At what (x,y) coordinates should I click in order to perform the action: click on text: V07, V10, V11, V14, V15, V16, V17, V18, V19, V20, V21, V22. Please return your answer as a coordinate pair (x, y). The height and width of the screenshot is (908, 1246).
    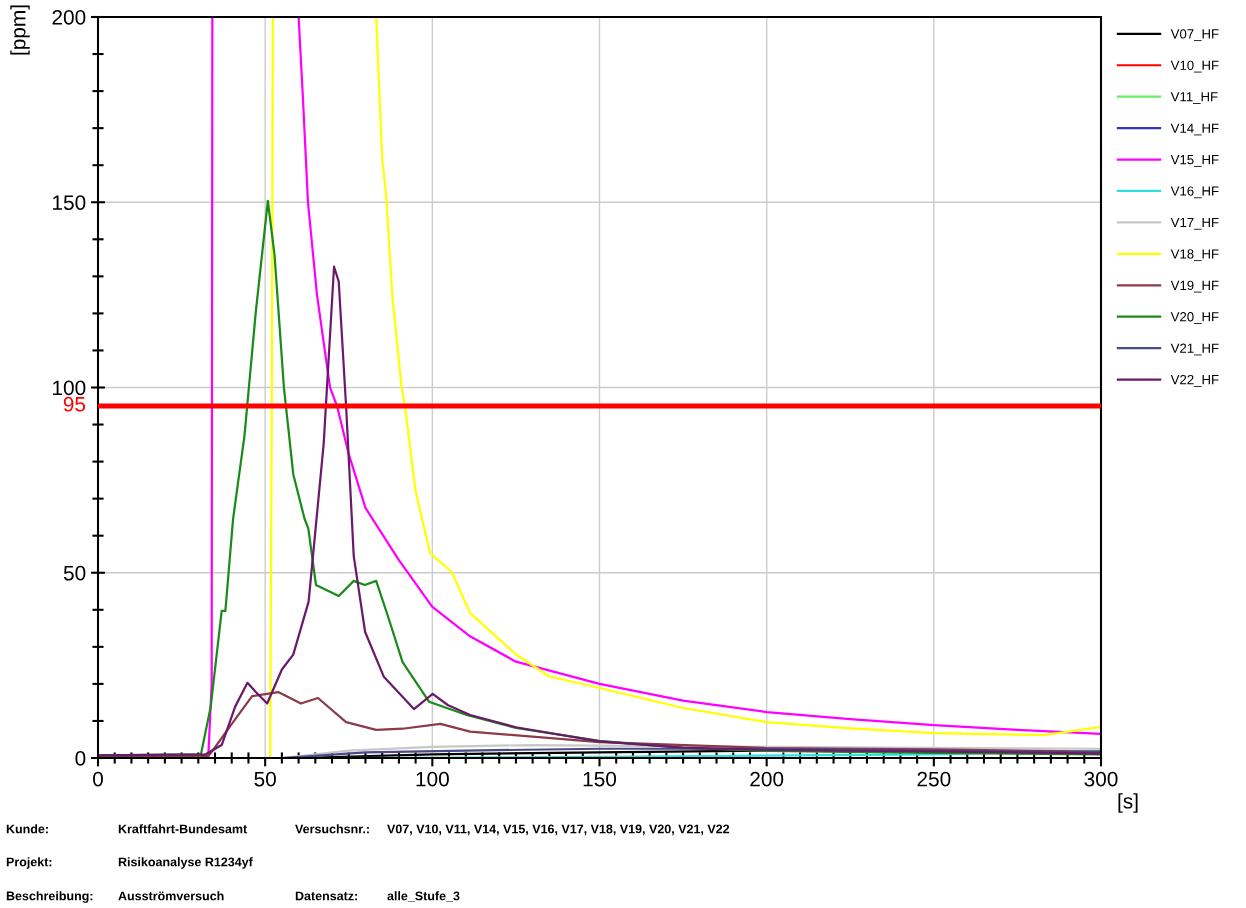
    Looking at the image, I should click on (558, 830).